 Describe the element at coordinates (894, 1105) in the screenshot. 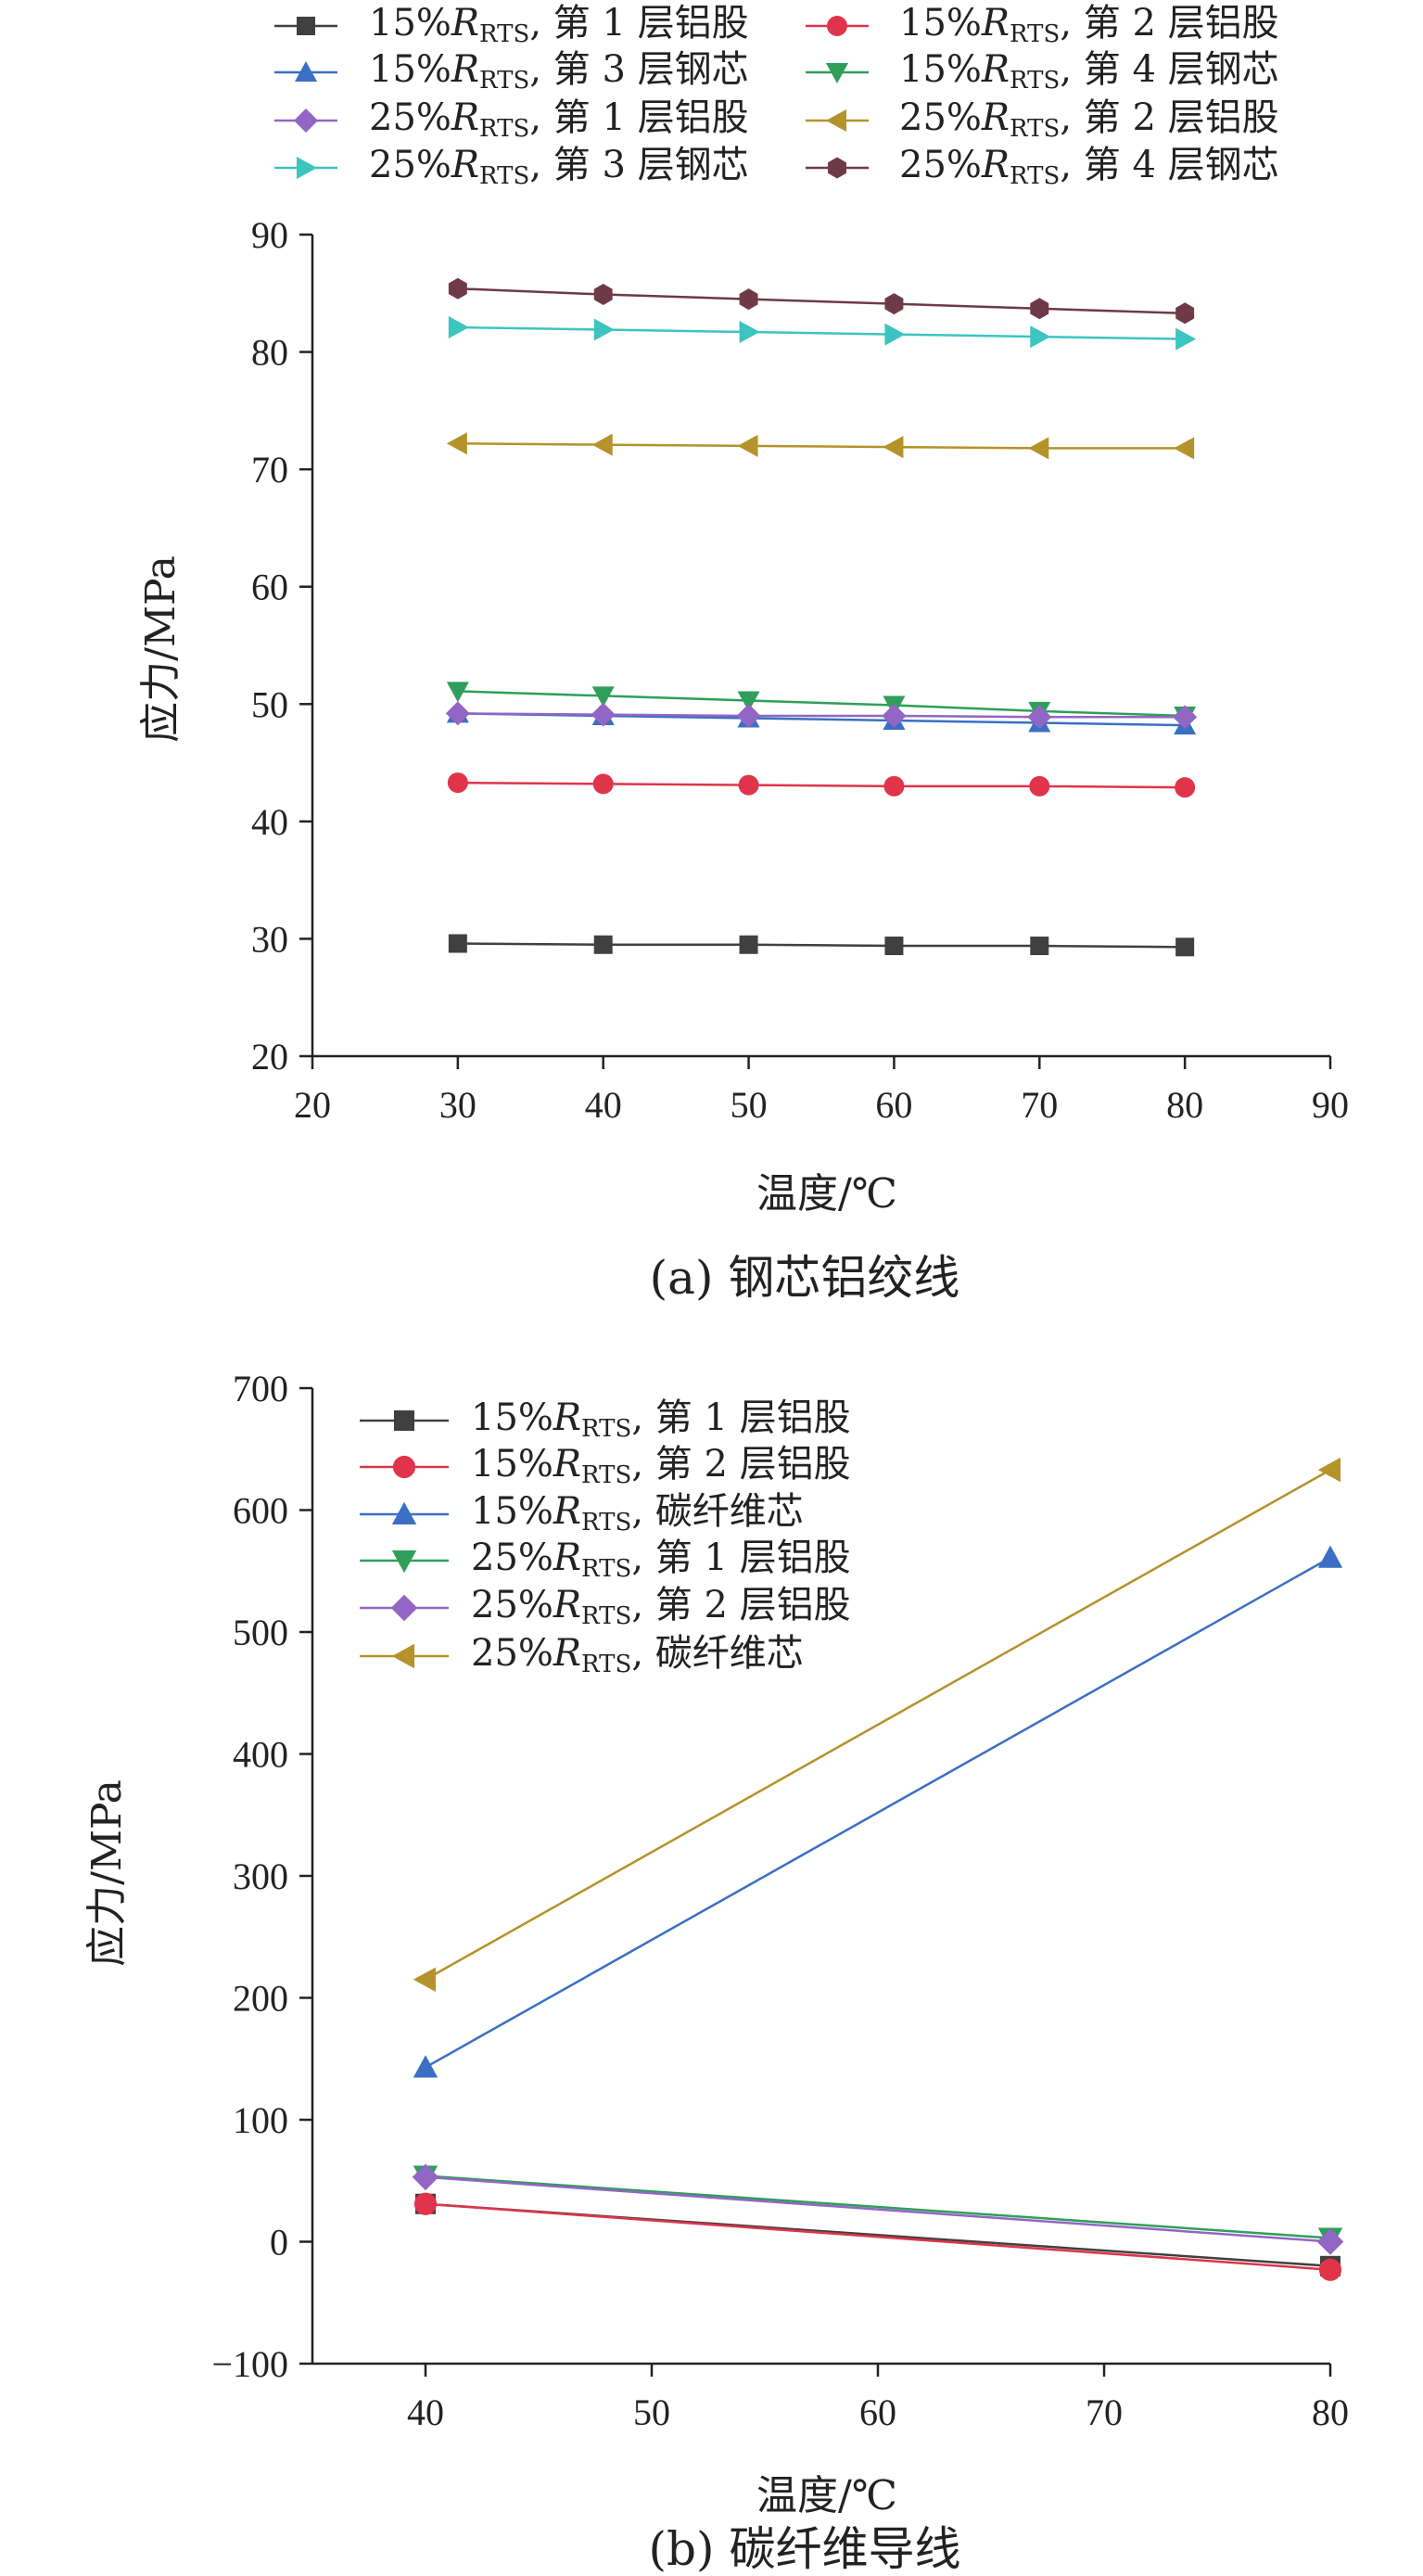

I see `chart-a-x-tick-label: 60` at that location.